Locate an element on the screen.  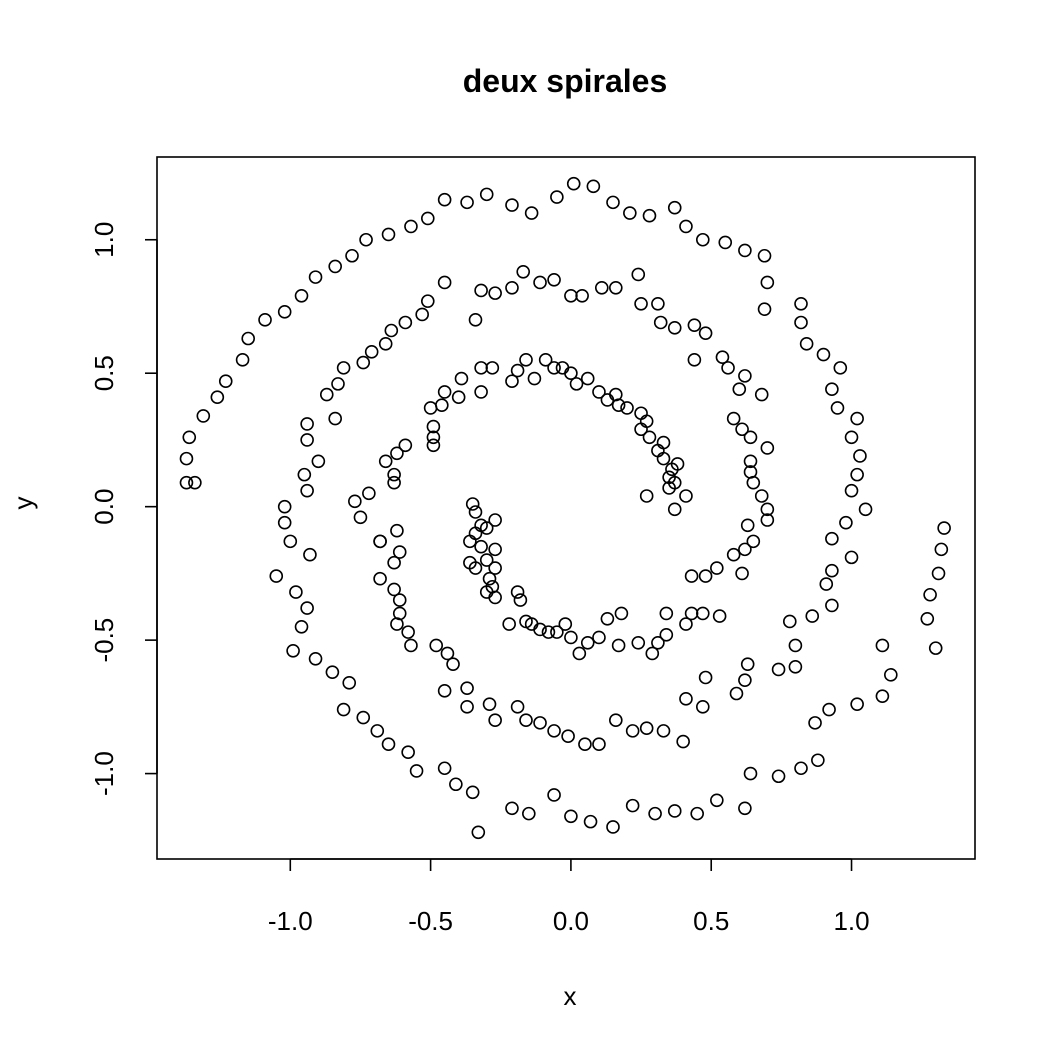
x-tick-label: 1.0 is located at coordinates (851, 921).